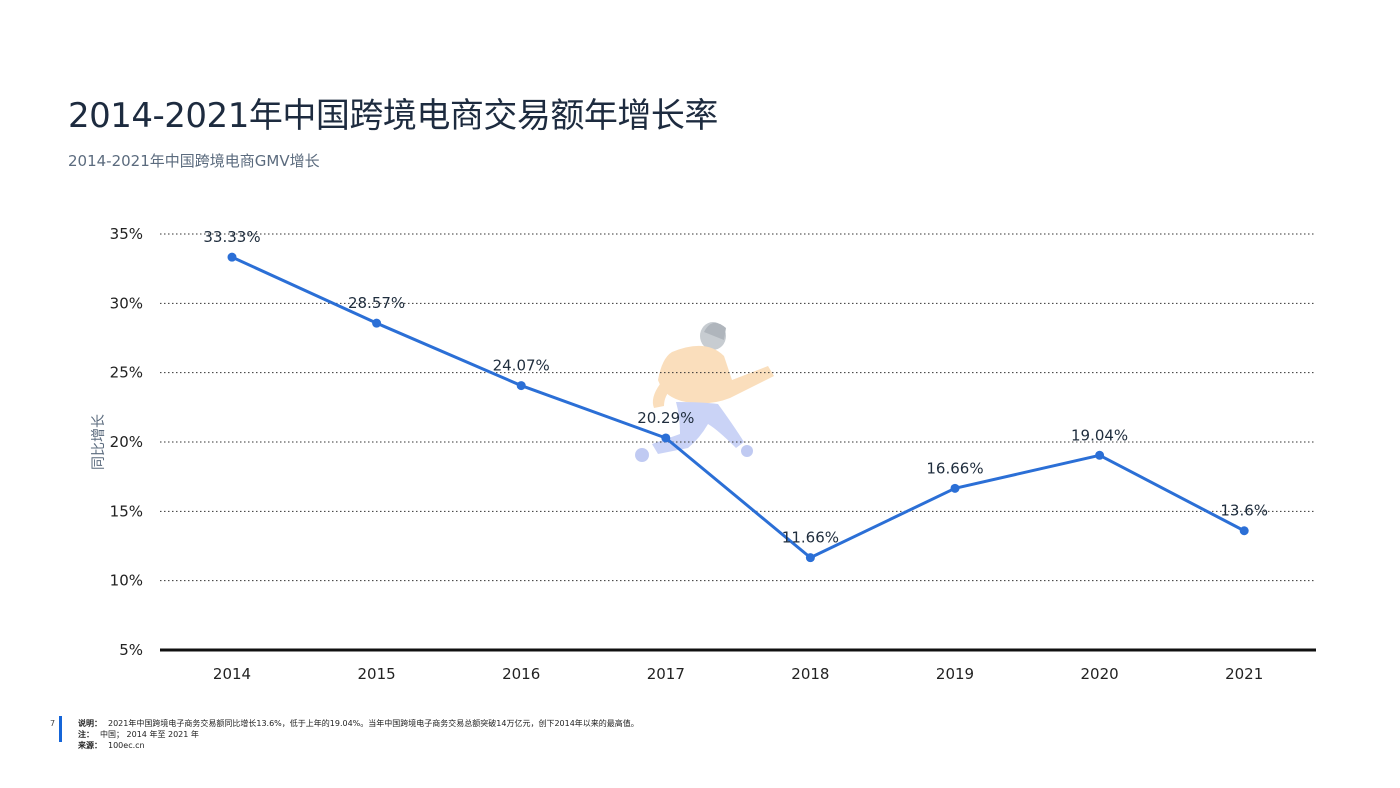  I want to click on data-label: 13.6%, so click(1244, 511).